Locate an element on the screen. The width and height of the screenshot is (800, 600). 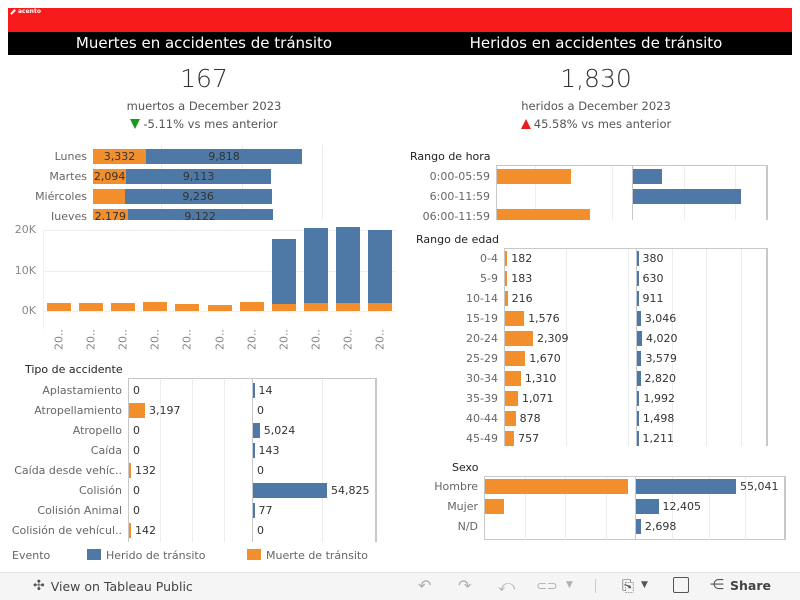
fullscreen-icon is located at coordinates (681, 585).